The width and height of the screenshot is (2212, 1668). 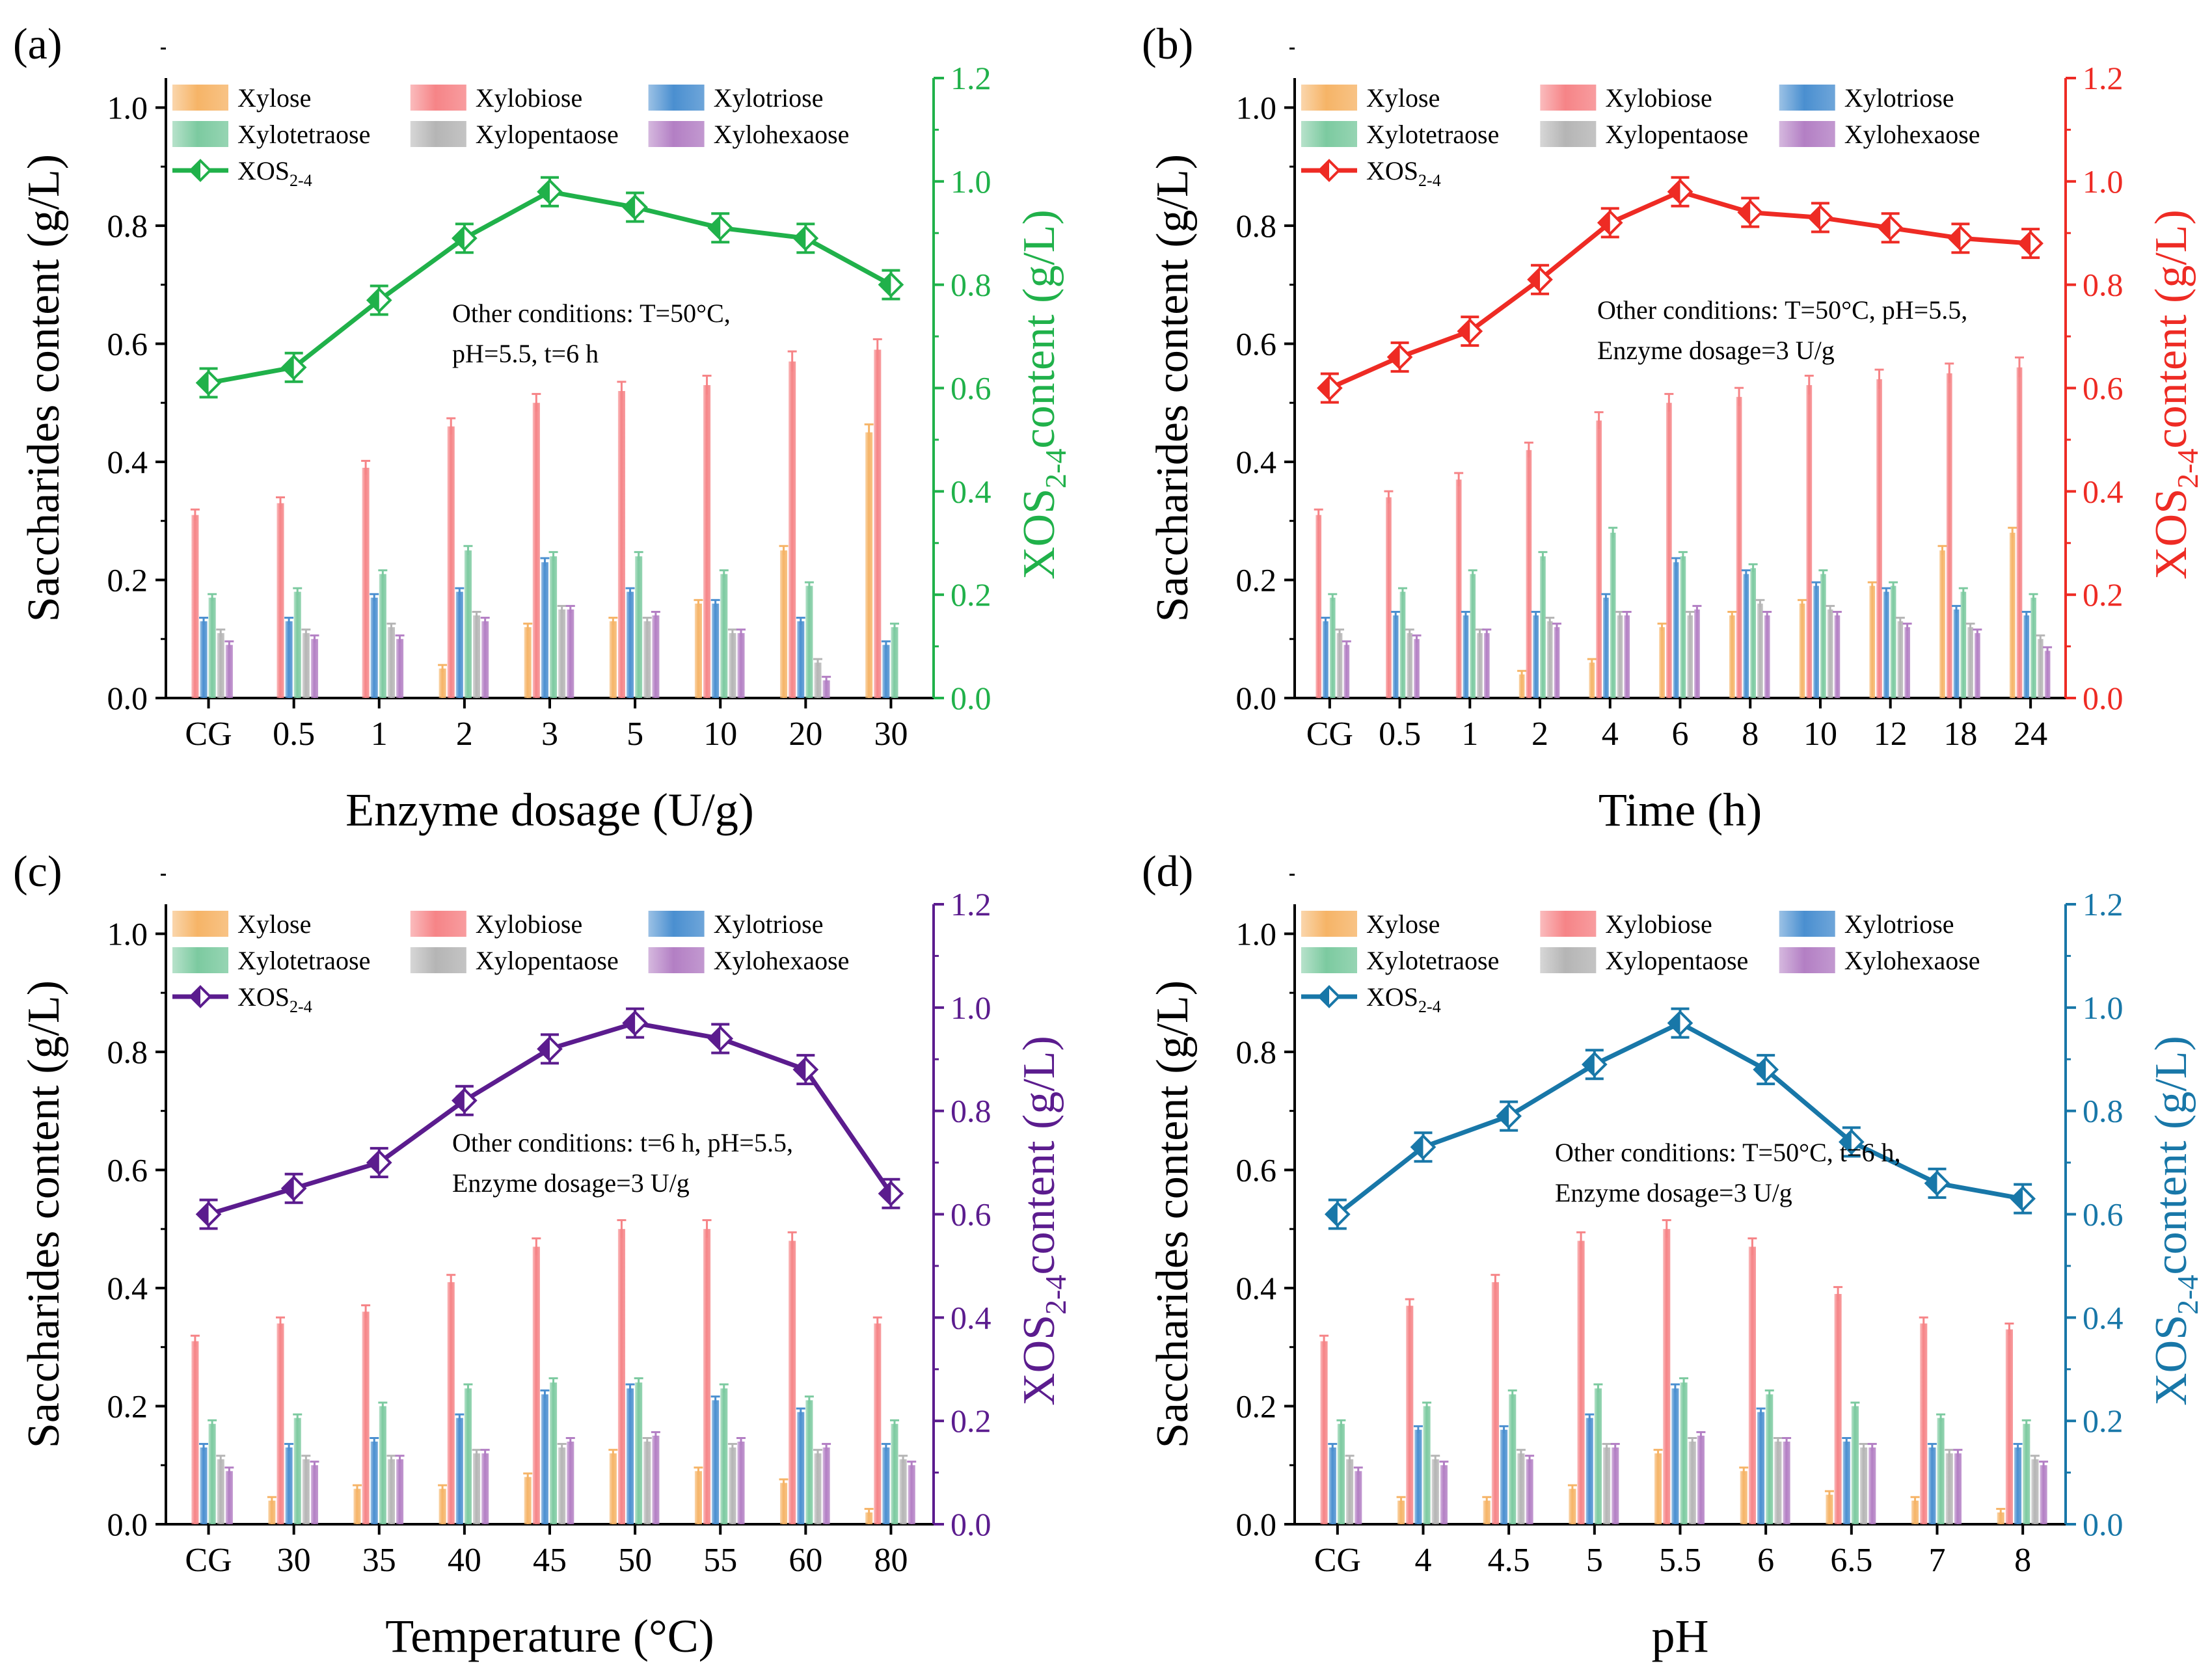 What do you see at coordinates (720, 734) in the screenshot?
I see `x-tick-label: 10` at bounding box center [720, 734].